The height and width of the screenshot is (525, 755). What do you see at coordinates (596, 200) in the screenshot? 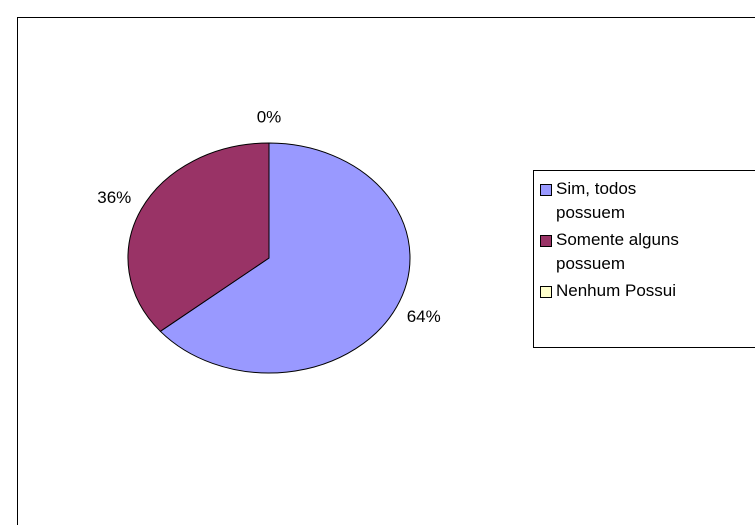
I see `legend-label: Sim, todos possuem` at bounding box center [596, 200].